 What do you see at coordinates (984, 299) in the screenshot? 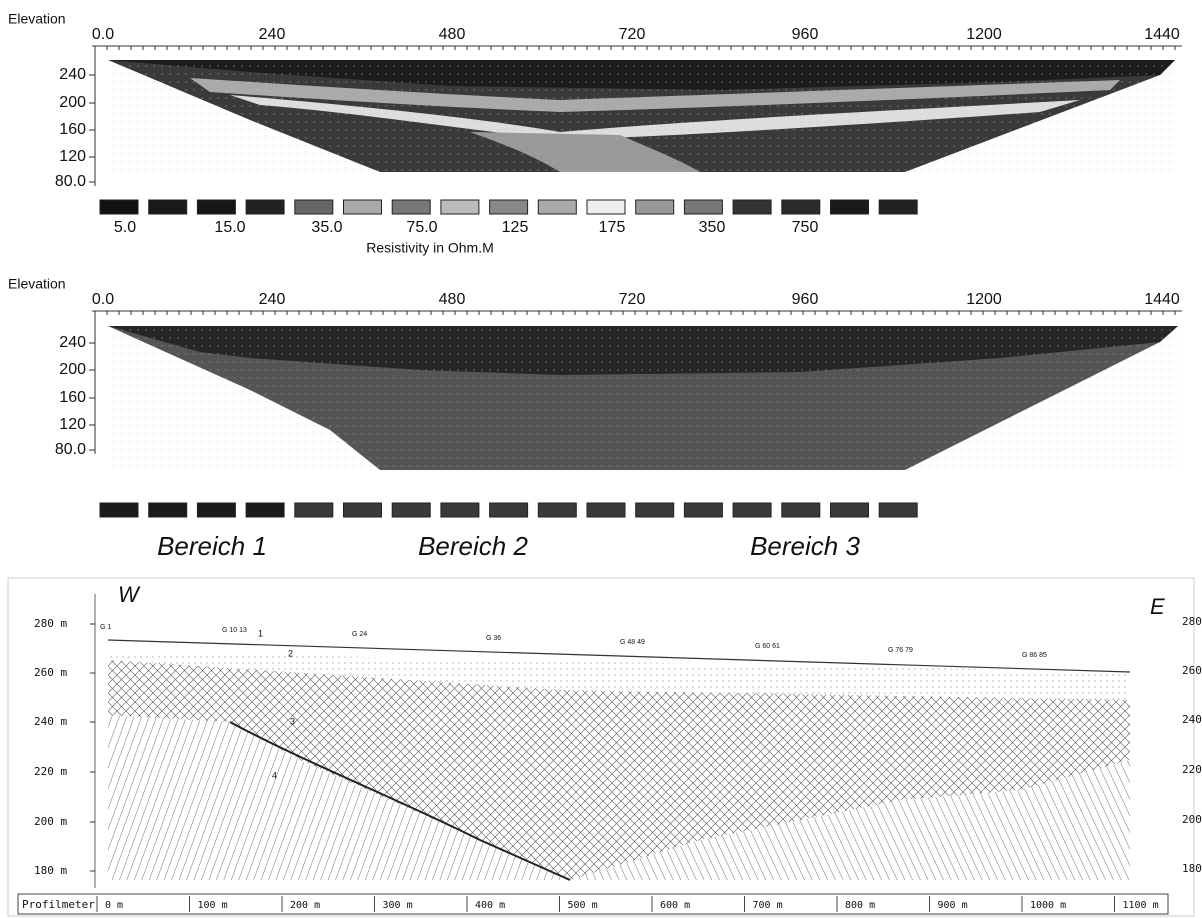
I see `x-tick-label: 1200` at bounding box center [984, 299].